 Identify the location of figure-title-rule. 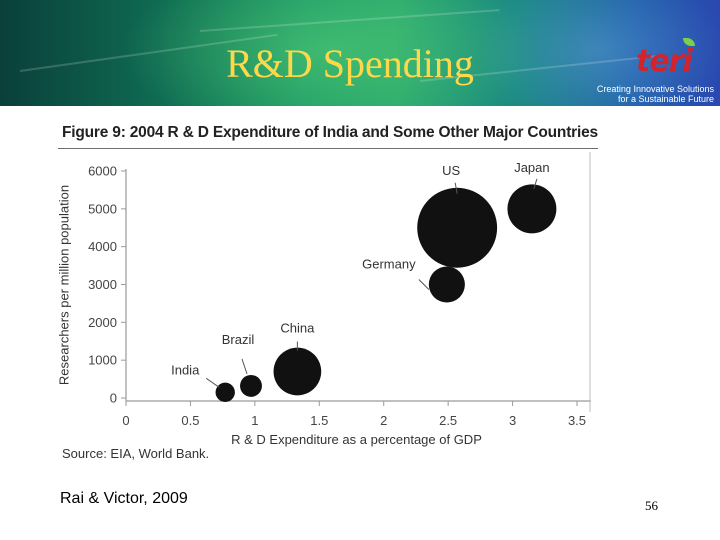
(328, 148).